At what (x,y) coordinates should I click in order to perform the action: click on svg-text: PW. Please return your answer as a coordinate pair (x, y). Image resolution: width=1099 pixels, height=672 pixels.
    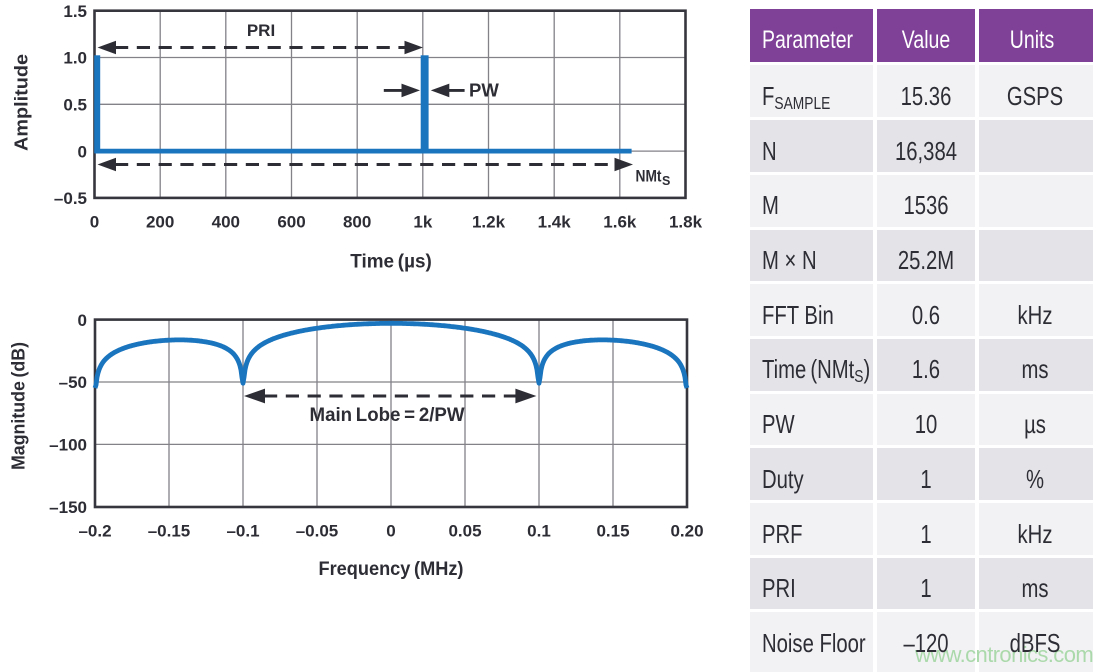
    Looking at the image, I should click on (484, 90).